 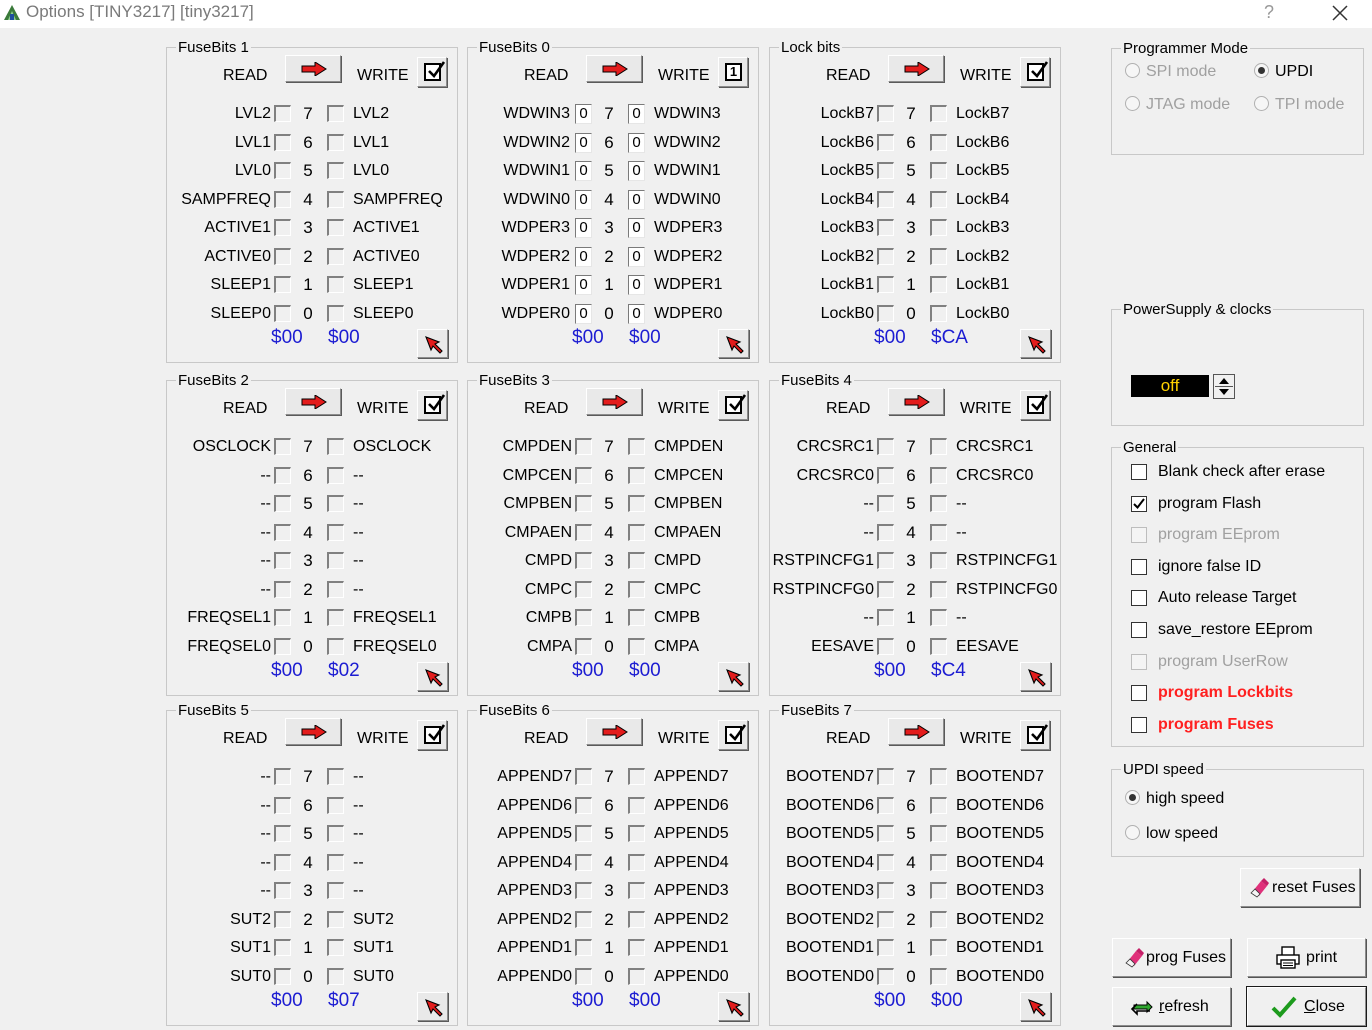 I want to click on jtag-mode-radio: JTAG mode, so click(x=1177, y=105).